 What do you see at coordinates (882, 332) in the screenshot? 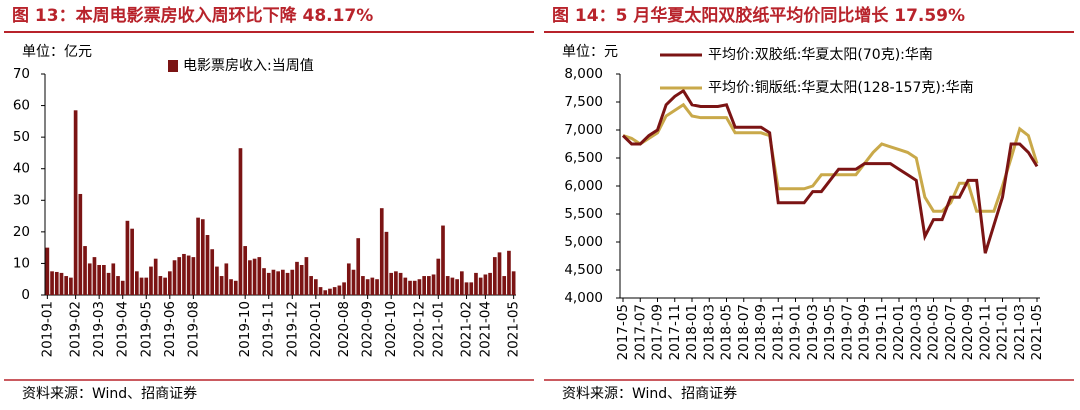
I see `x-tick-label: 2019-11` at bounding box center [882, 332].